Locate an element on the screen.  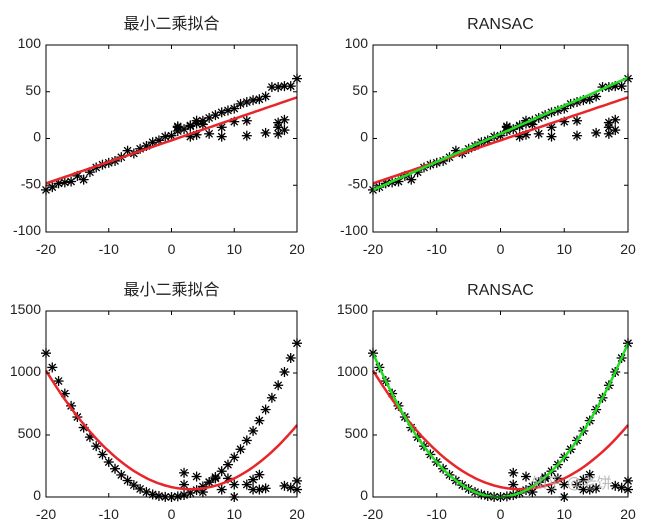
axes-box is located at coordinates (500, 404).